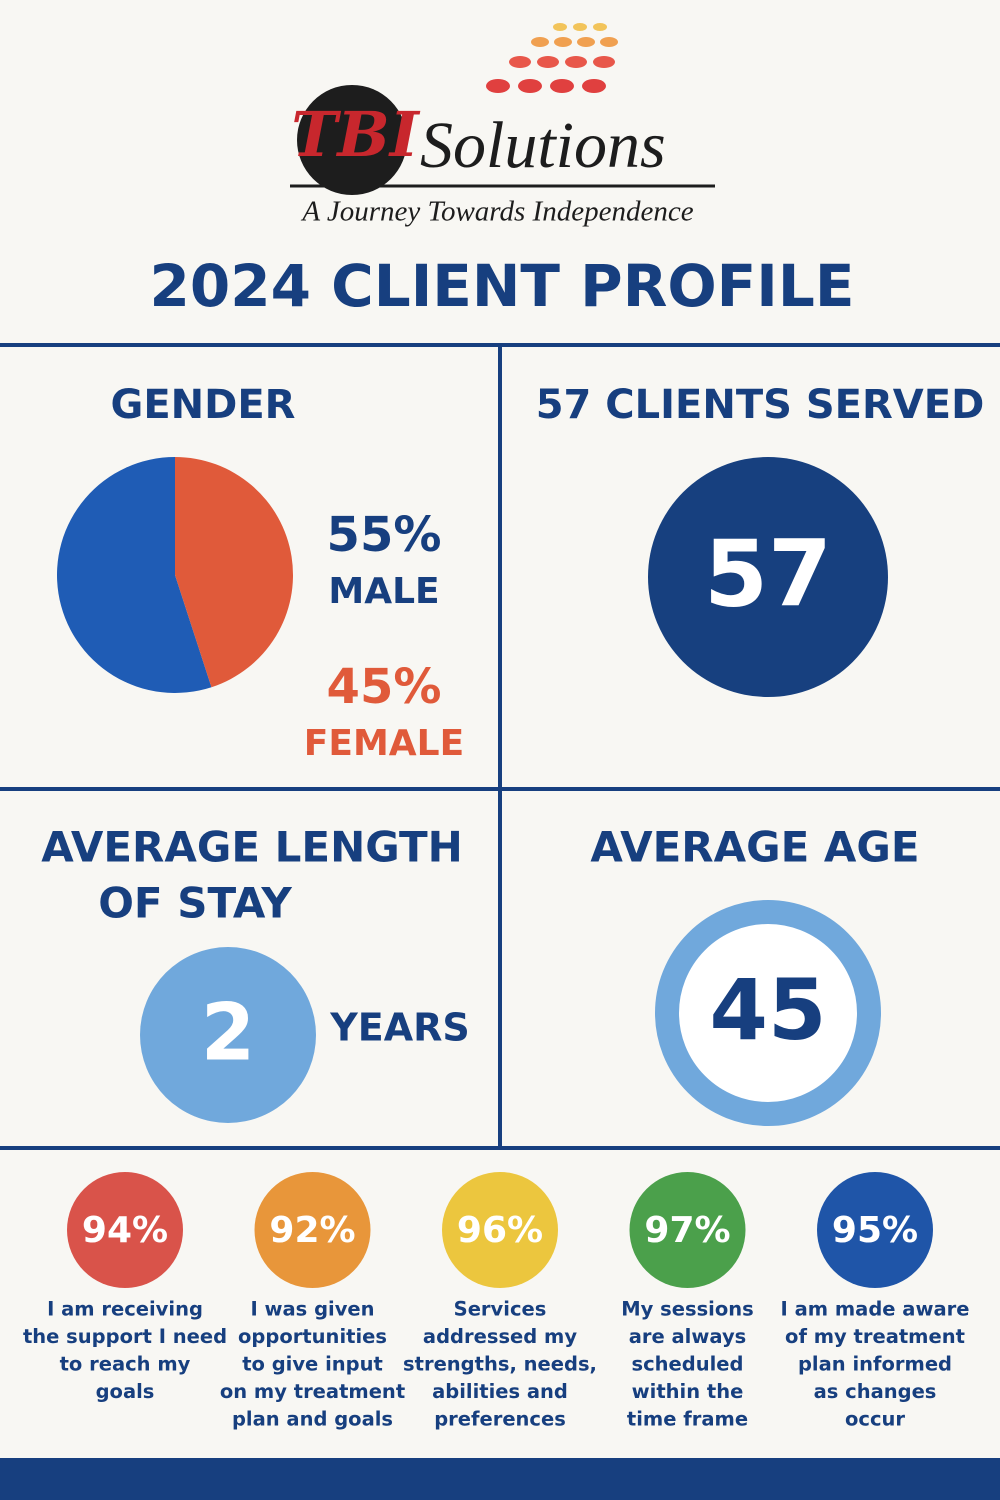 The image size is (1000, 1500). I want to click on survey-value: 94%, so click(125, 1230).